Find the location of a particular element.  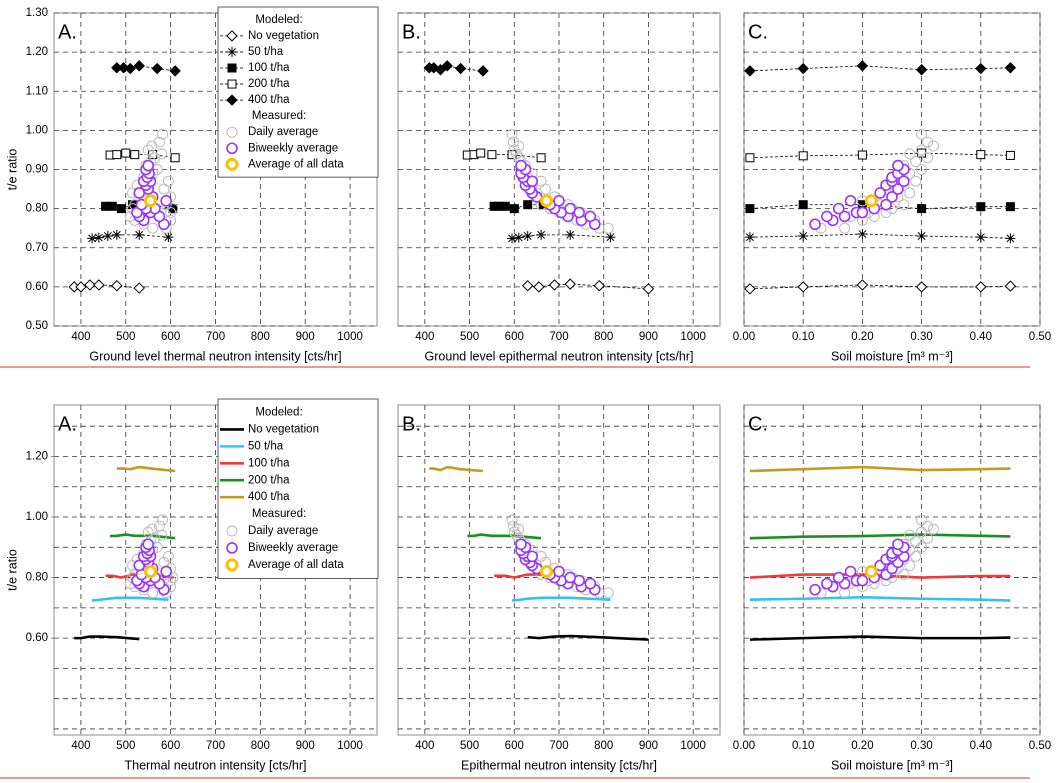

x-tick-label: 0.50 is located at coordinates (1040, 746).